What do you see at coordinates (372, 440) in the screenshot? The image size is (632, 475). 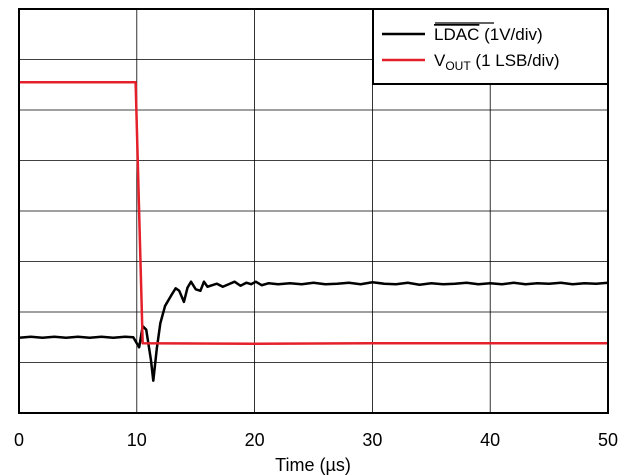 I see `x-tick-label: 30` at bounding box center [372, 440].